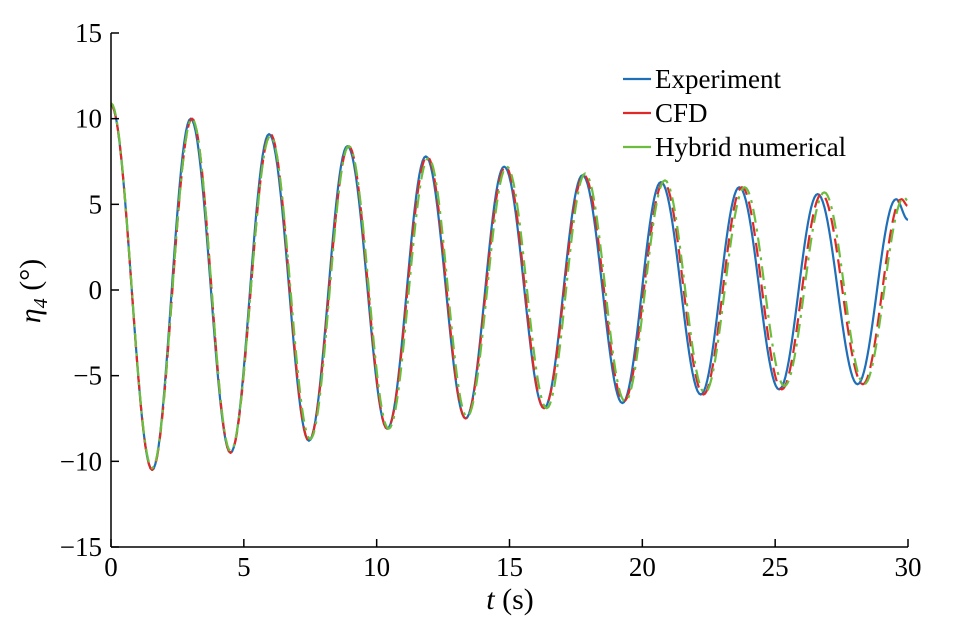 The height and width of the screenshot is (626, 956). I want to click on y-axis-label-space, so click(30, 295).